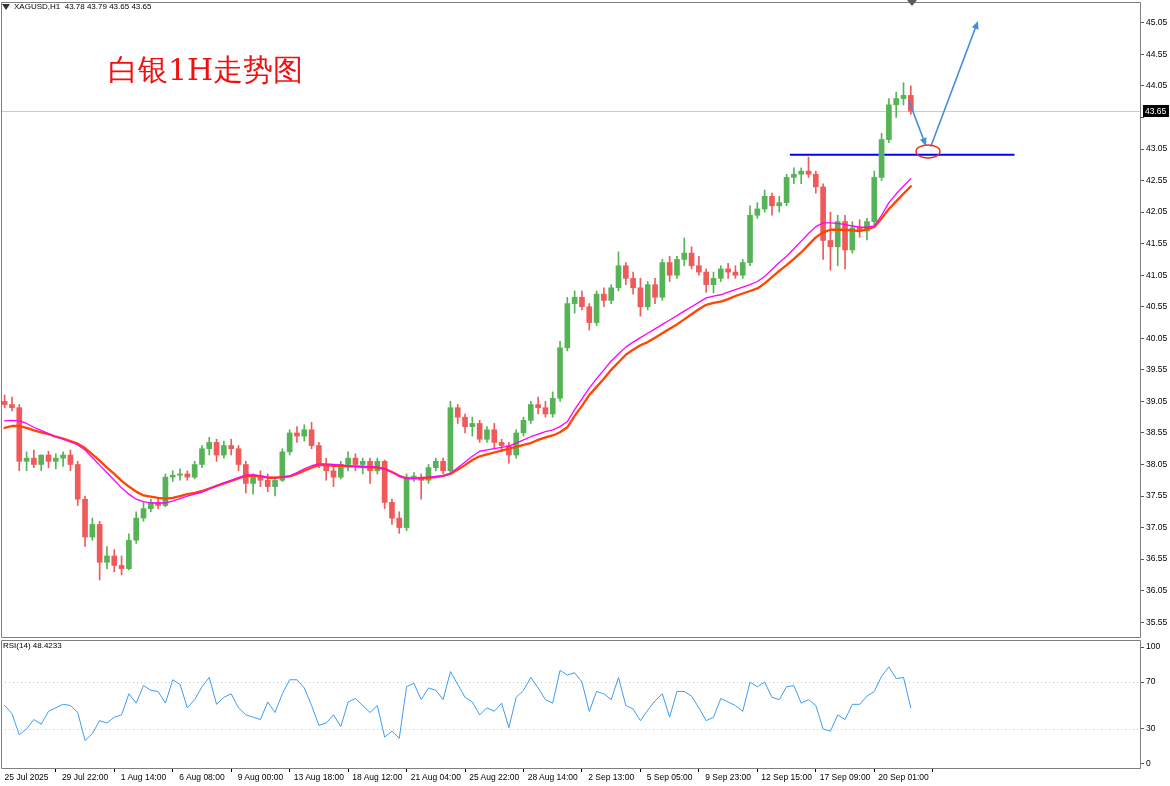  I want to click on y-tick-label: 36.55, so click(1157, 558).